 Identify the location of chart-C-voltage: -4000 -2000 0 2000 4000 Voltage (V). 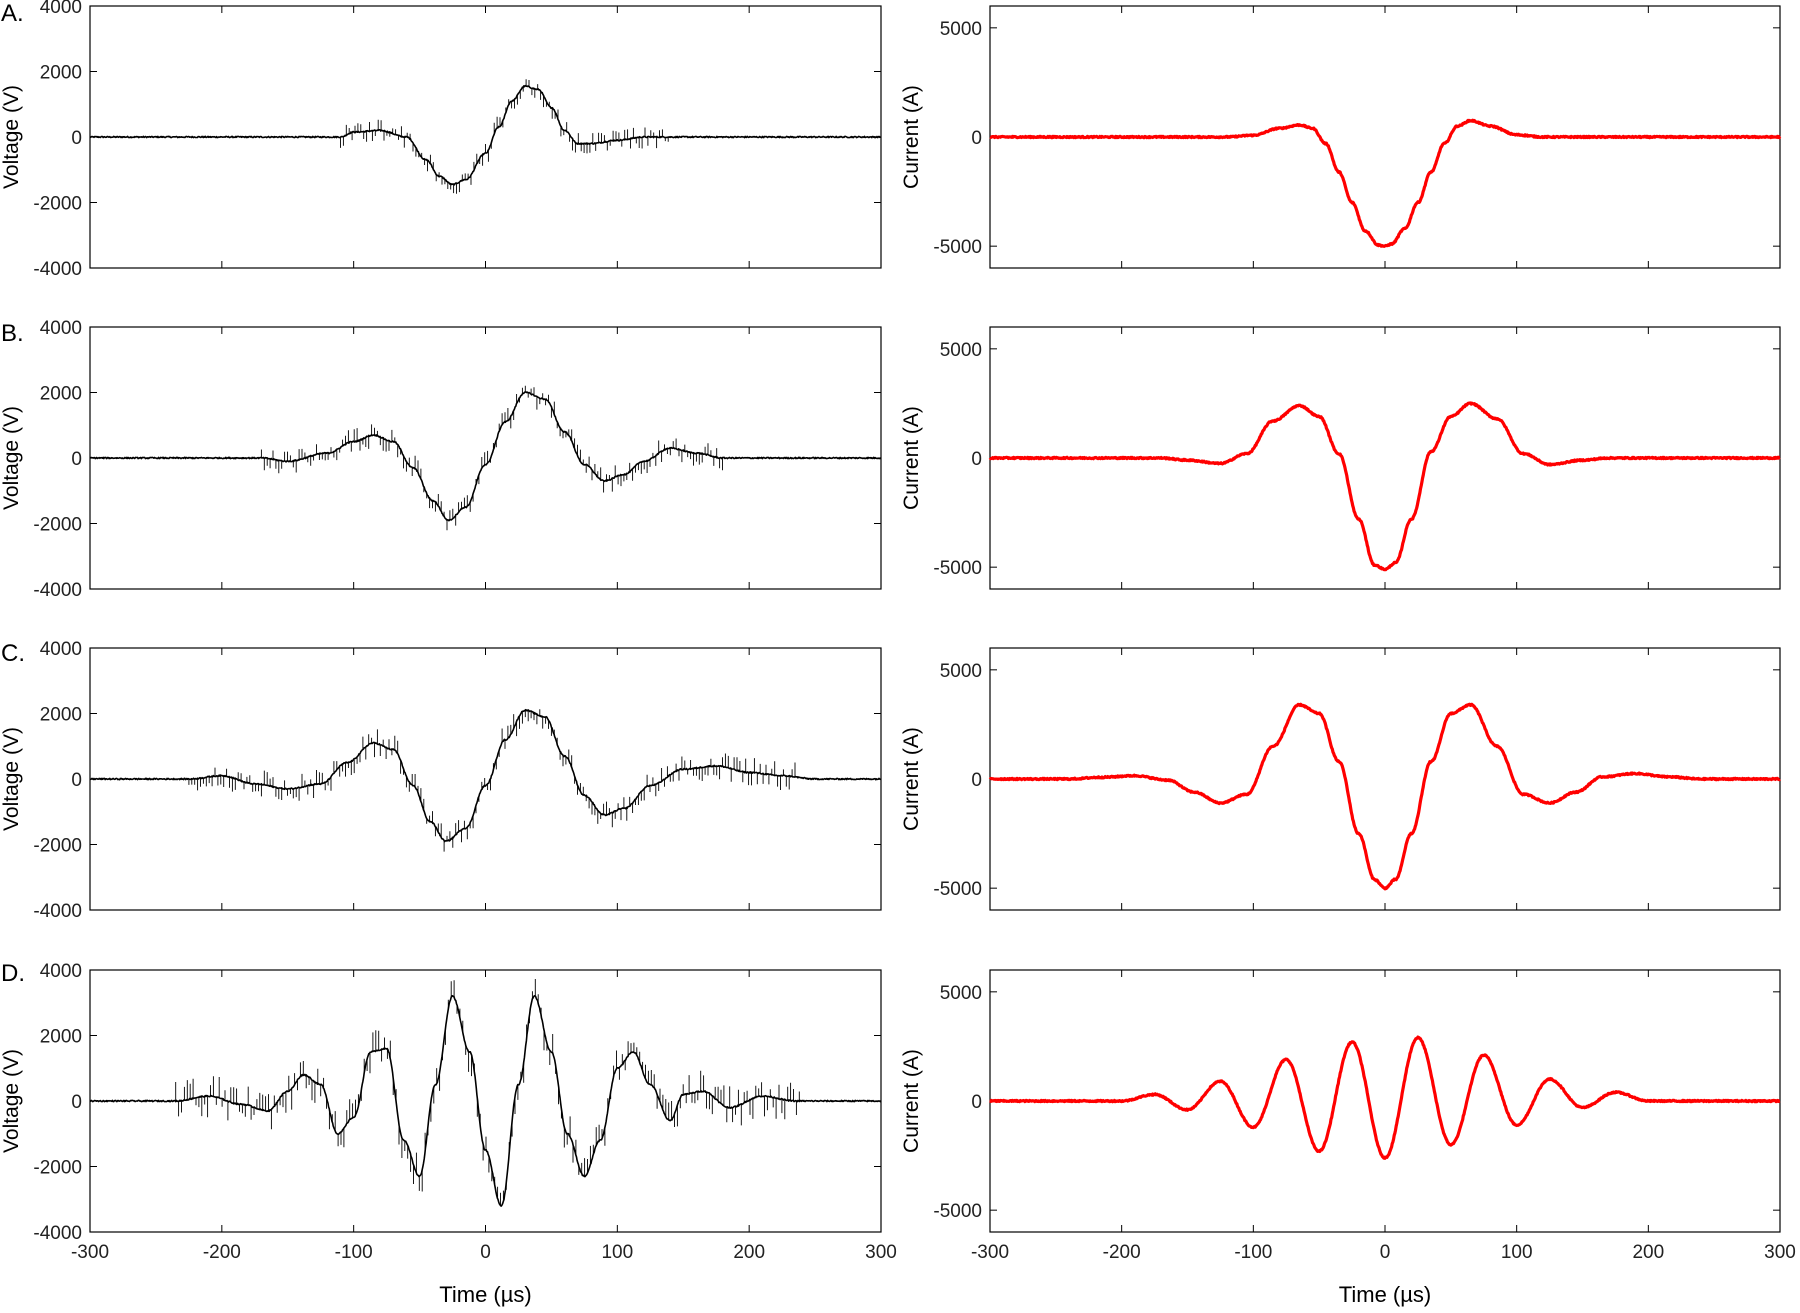
(441, 780).